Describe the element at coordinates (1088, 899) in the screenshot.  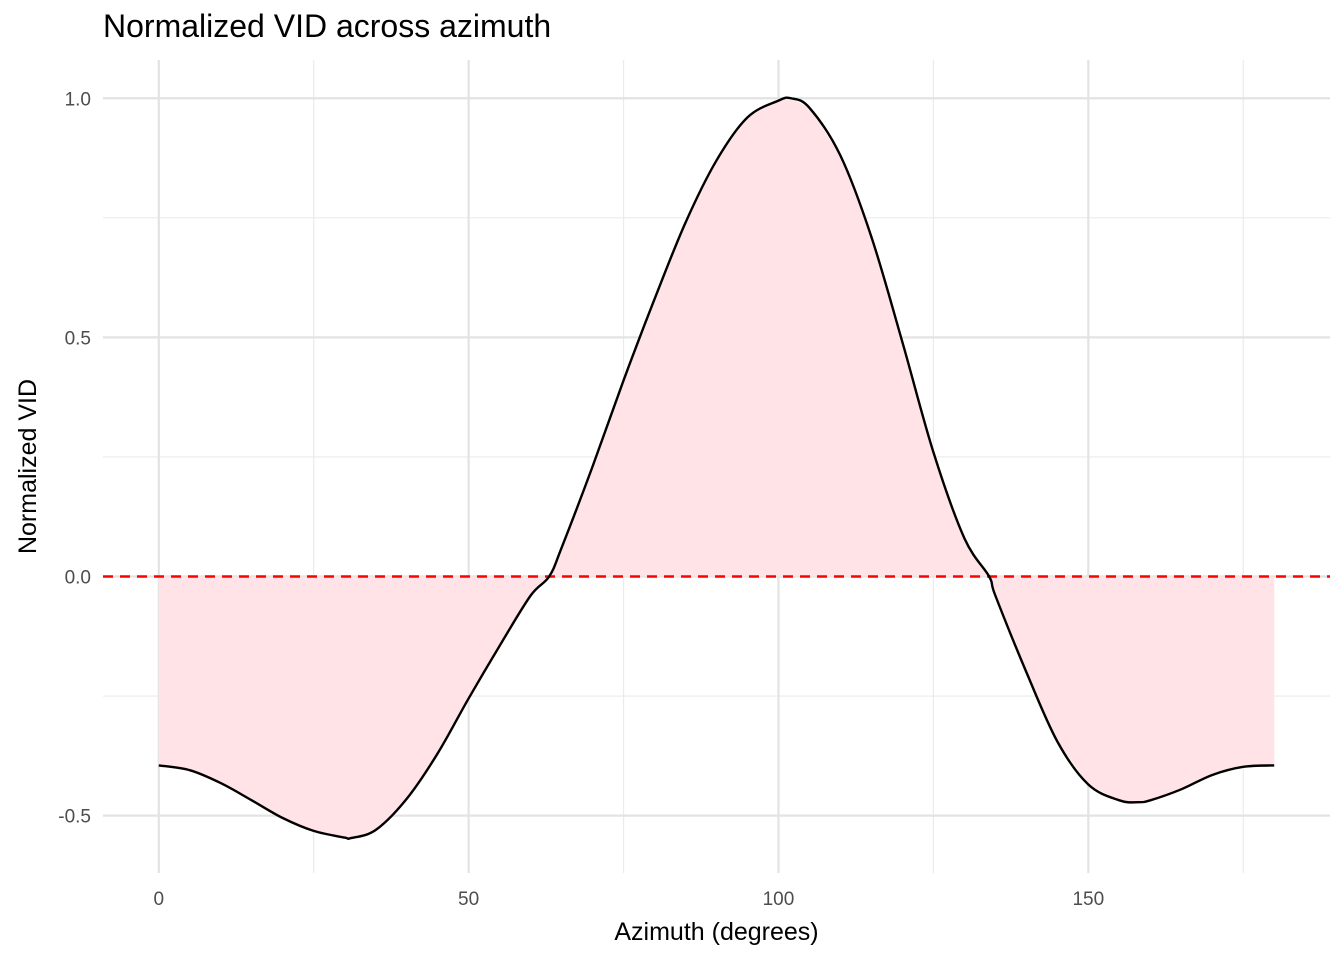
I see `x-tick-label: 150` at that location.